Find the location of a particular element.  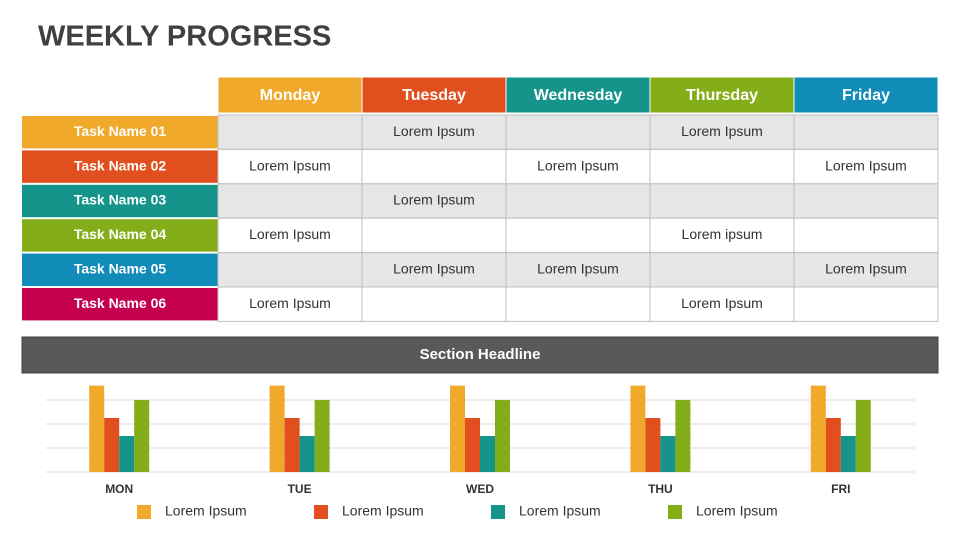

column-header: Tuesday is located at coordinates (434, 95).